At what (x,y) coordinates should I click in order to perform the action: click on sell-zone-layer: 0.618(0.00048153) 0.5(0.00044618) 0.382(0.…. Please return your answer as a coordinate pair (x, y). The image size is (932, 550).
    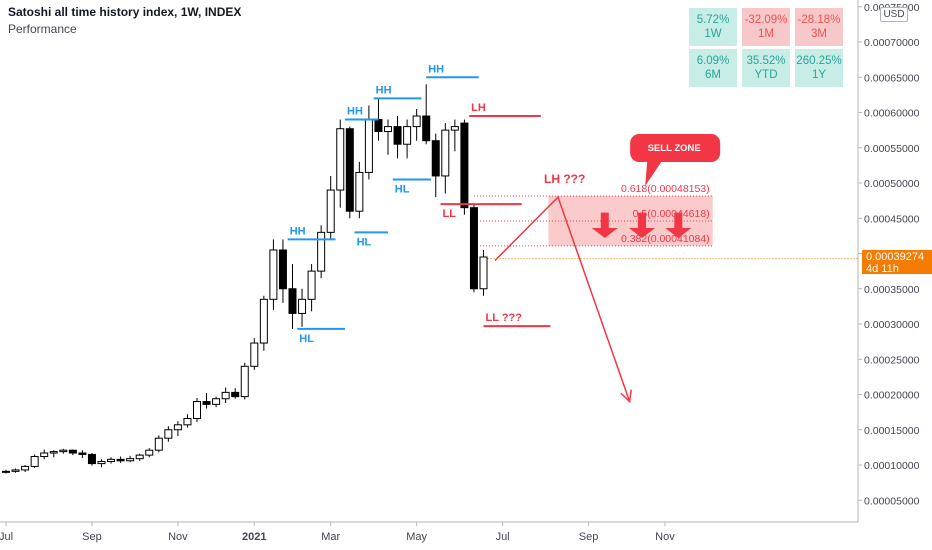
    Looking at the image, I should click on (597, 190).